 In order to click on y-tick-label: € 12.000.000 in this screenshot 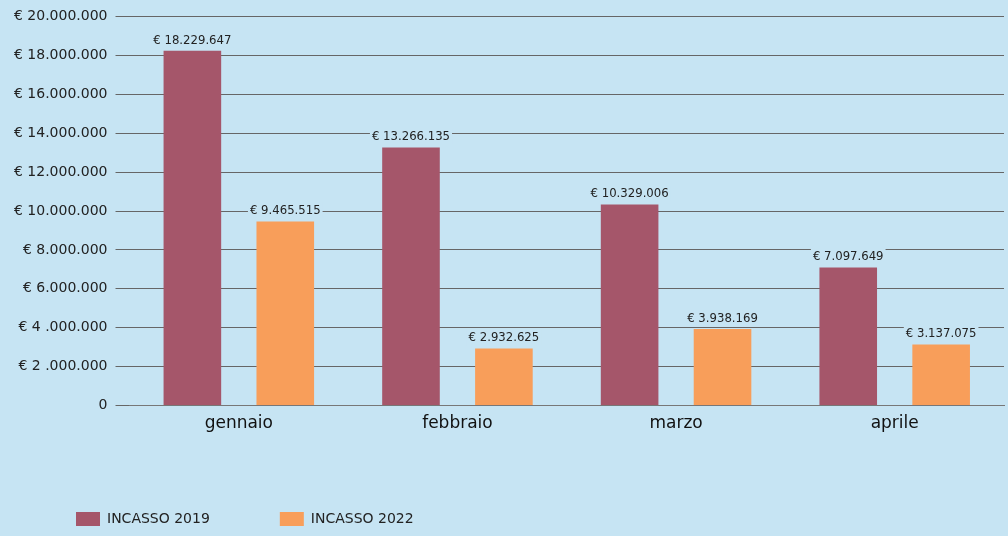, I will do `click(61, 170)`.